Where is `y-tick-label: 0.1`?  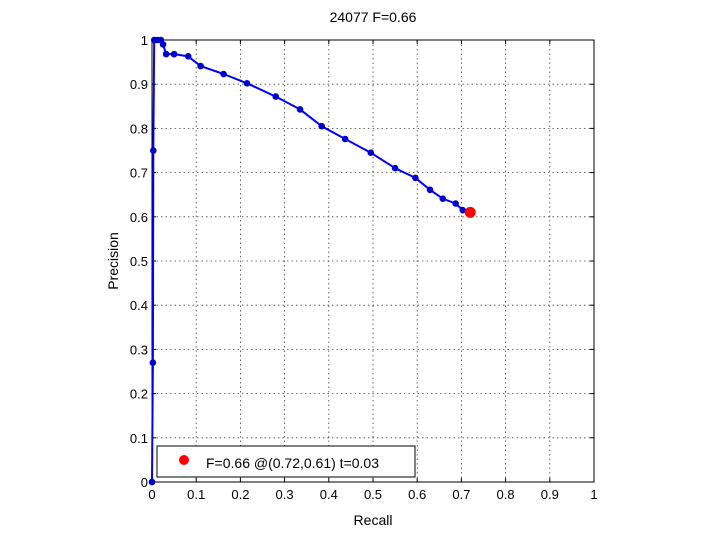 y-tick-label: 0.1 is located at coordinates (139, 438).